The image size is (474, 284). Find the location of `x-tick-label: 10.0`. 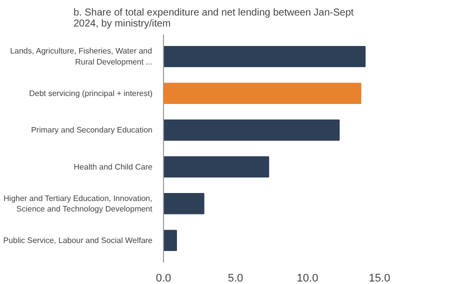

x-tick-label: 10.0 is located at coordinates (307, 278).